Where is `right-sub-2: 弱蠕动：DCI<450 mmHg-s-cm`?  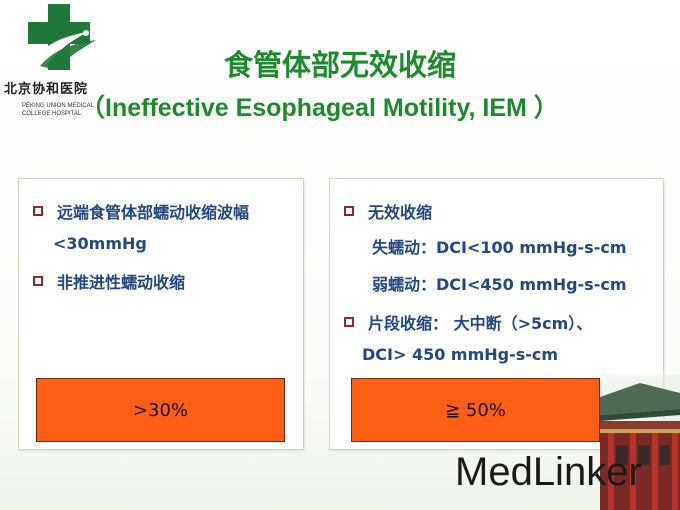 right-sub-2: 弱蠕动：DCI<450 mmHg-s-cm is located at coordinates (499, 284).